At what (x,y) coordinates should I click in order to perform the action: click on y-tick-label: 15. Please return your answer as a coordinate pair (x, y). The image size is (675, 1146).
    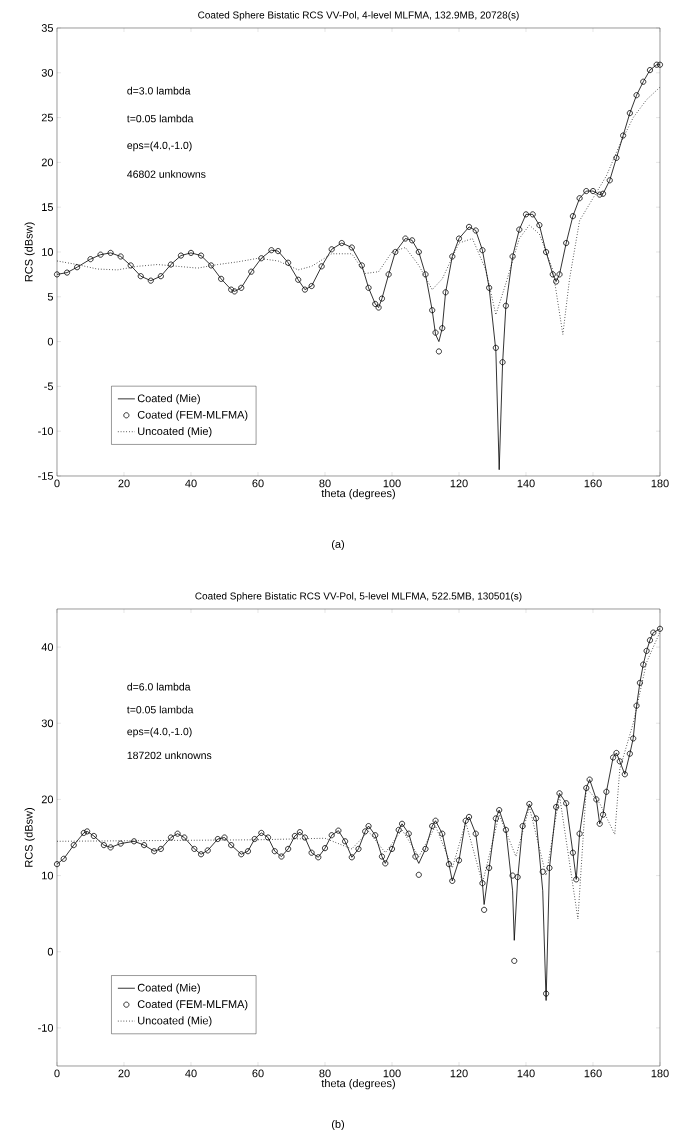
    Looking at the image, I should click on (48, 207).